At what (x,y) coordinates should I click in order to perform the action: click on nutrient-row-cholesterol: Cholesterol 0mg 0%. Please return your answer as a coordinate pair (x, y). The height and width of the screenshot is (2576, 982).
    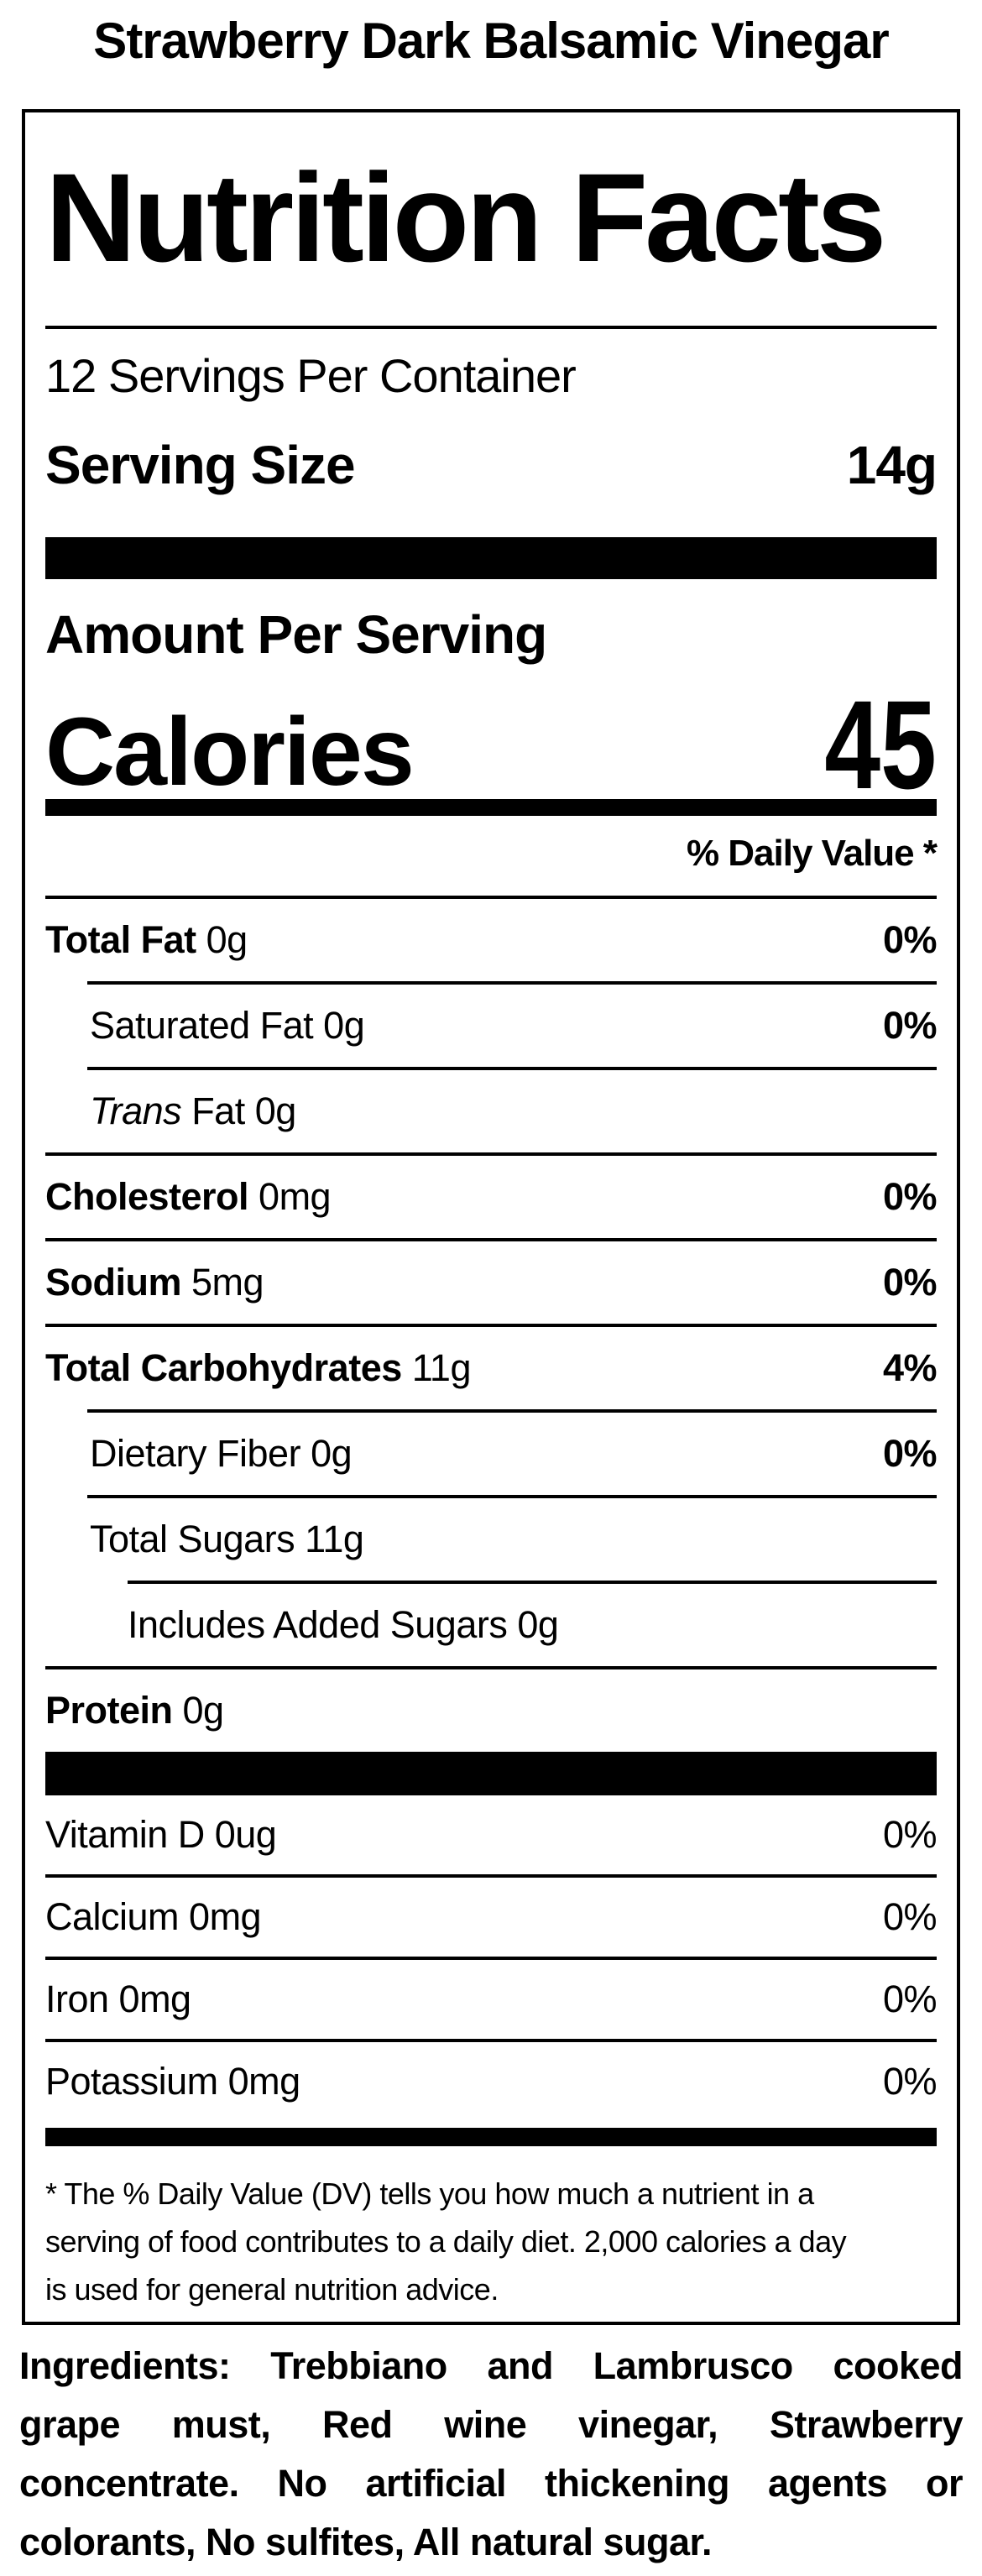
    Looking at the image, I should click on (491, 1197).